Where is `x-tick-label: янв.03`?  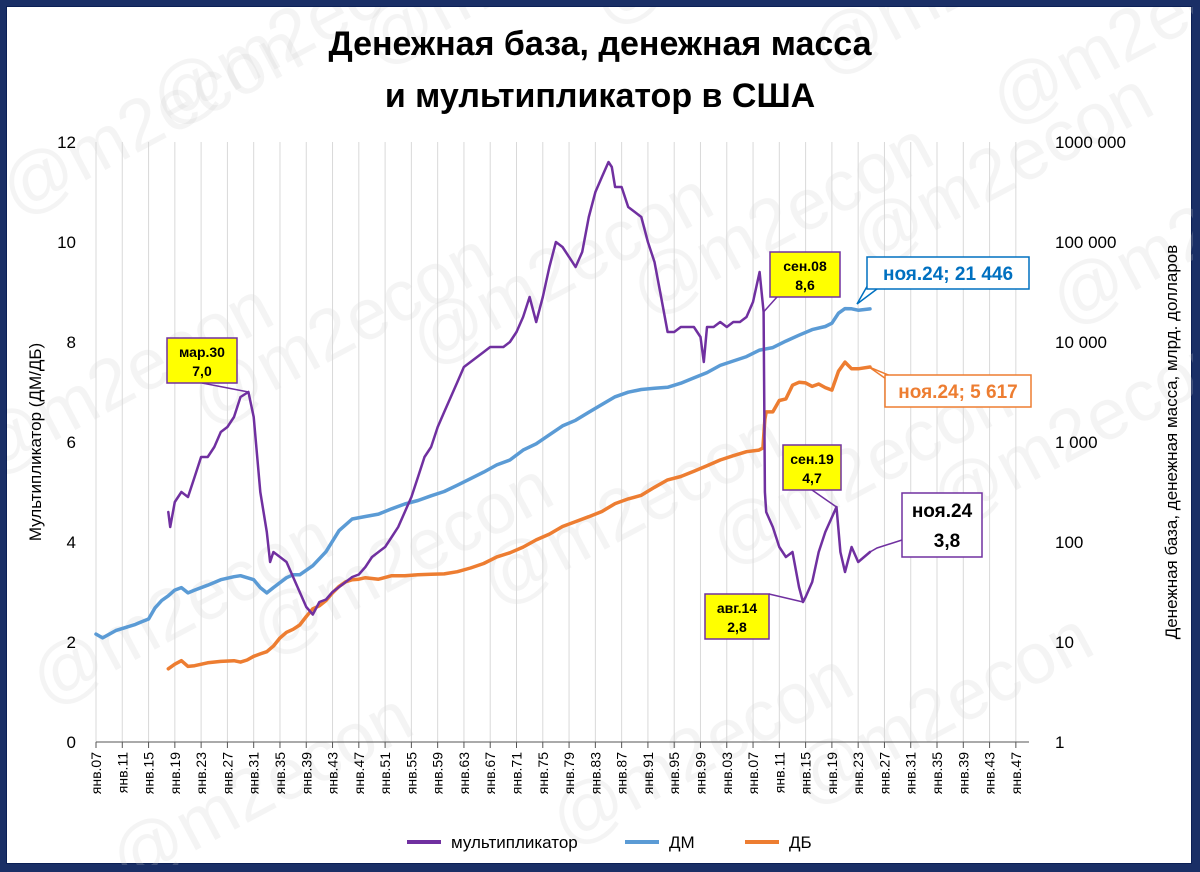 x-tick-label: янв.03 is located at coordinates (727, 773).